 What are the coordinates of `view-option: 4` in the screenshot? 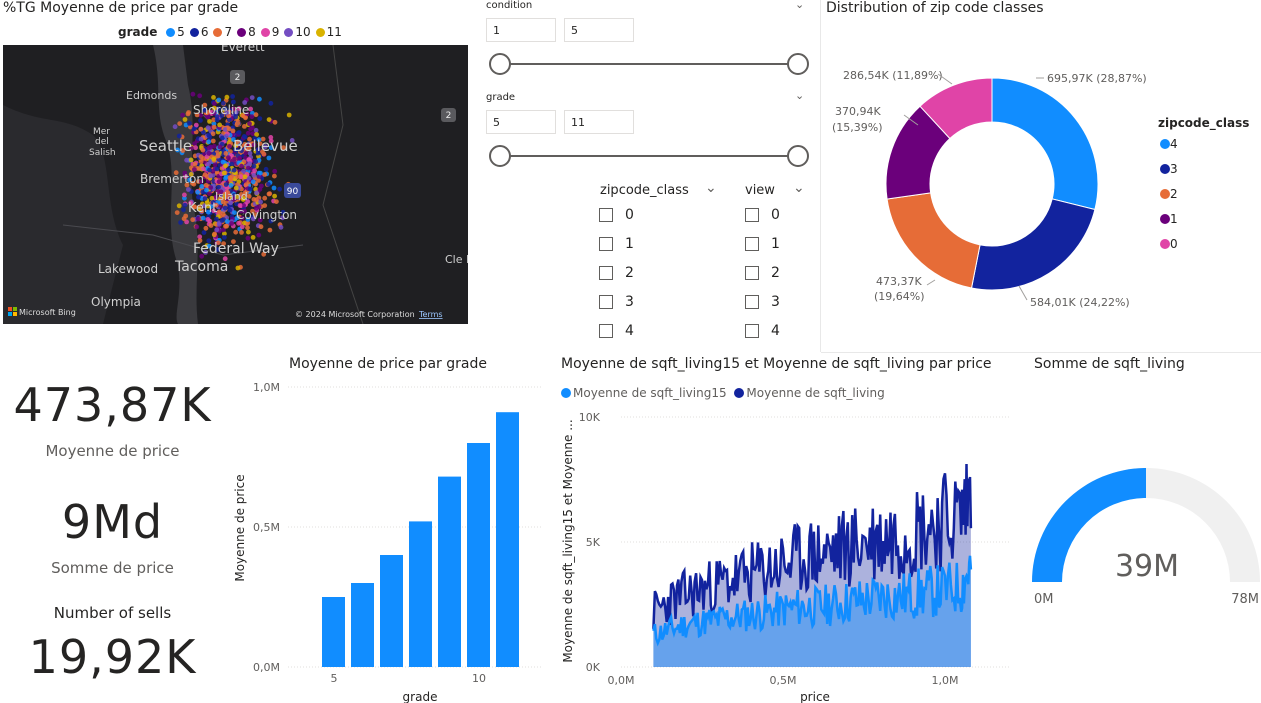 It's located at (762, 330).